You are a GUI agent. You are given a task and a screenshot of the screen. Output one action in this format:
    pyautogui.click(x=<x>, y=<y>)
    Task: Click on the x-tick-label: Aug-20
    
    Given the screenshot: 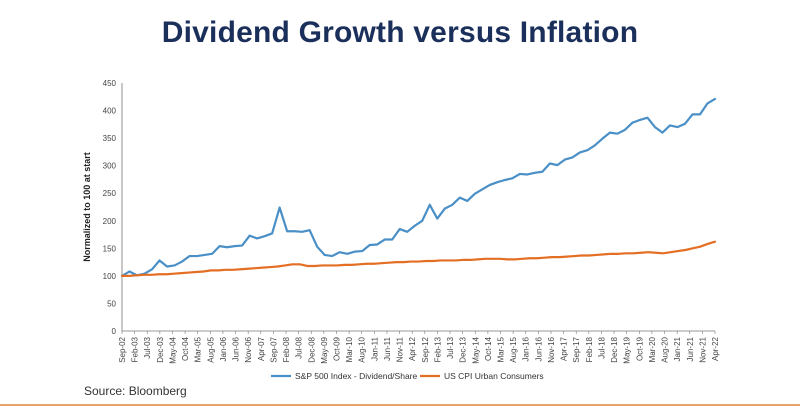 What is the action you would take?
    pyautogui.click(x=665, y=349)
    